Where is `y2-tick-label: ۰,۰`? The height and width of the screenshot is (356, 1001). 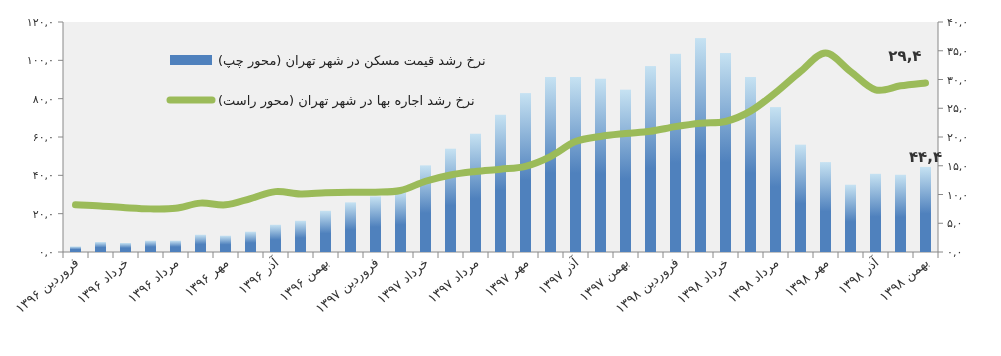
y2-tick-label: ۰,۰ is located at coordinates (955, 252).